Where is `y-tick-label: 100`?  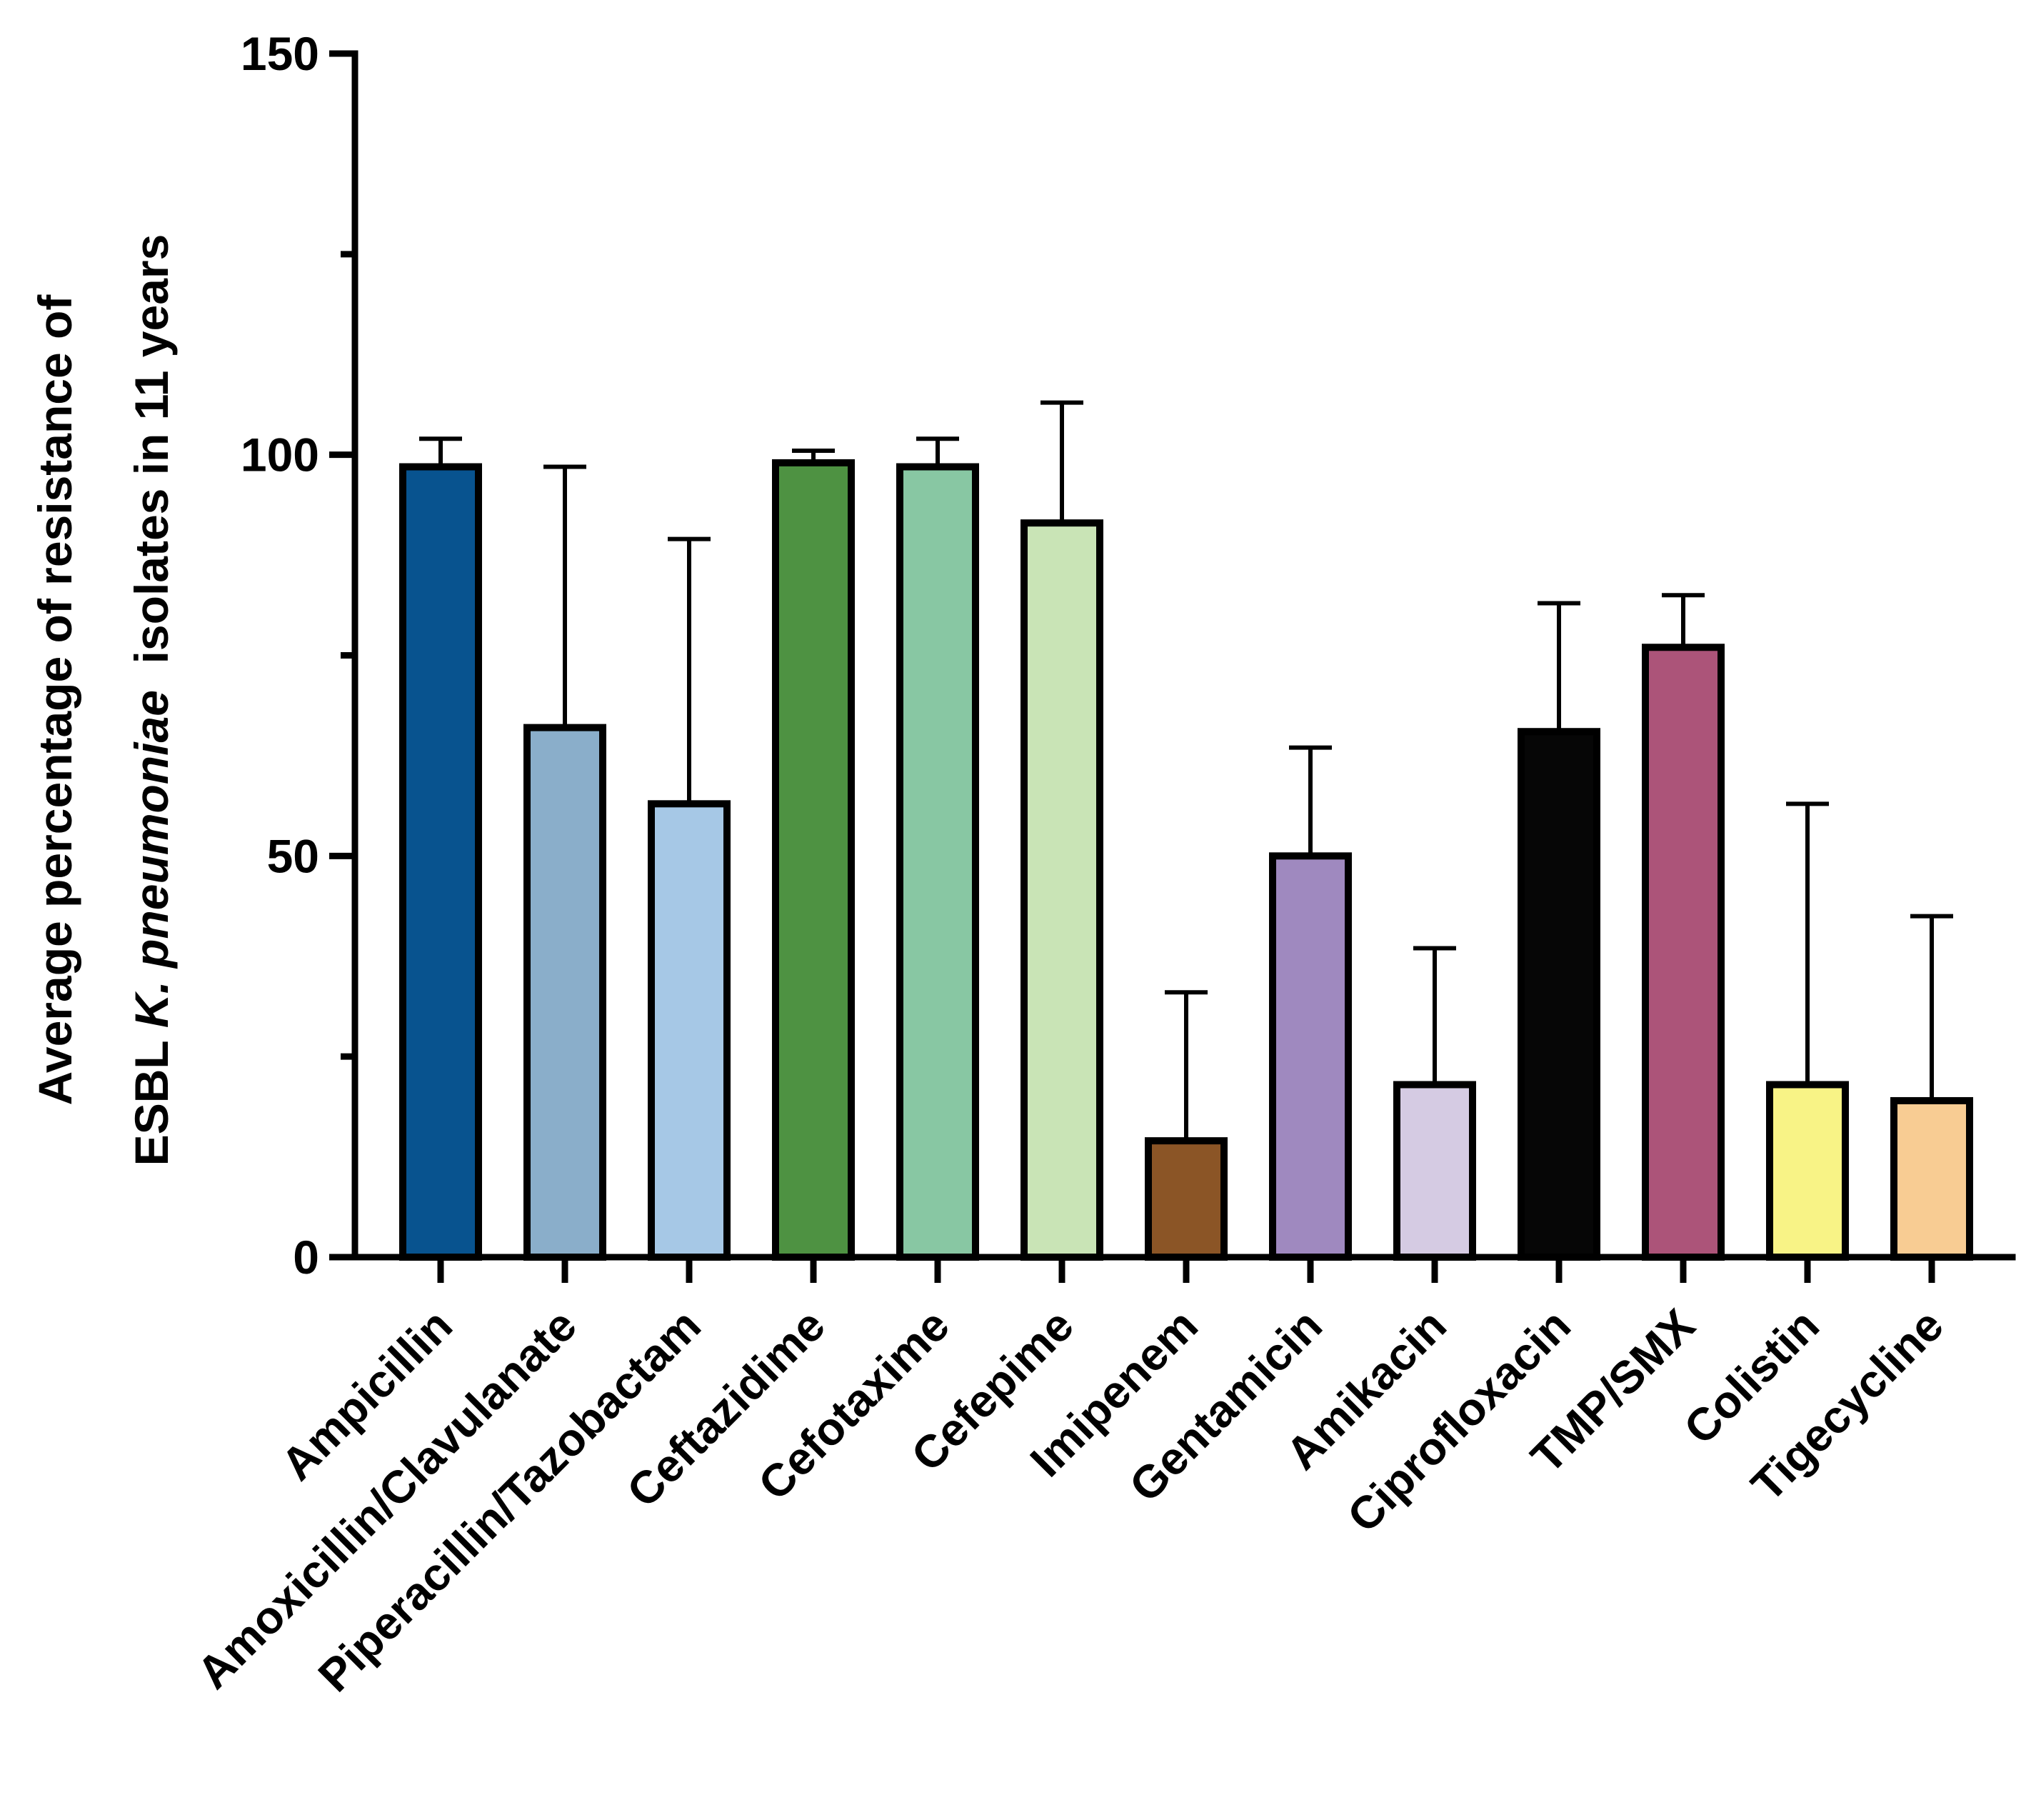 y-tick-label: 100 is located at coordinates (280, 455).